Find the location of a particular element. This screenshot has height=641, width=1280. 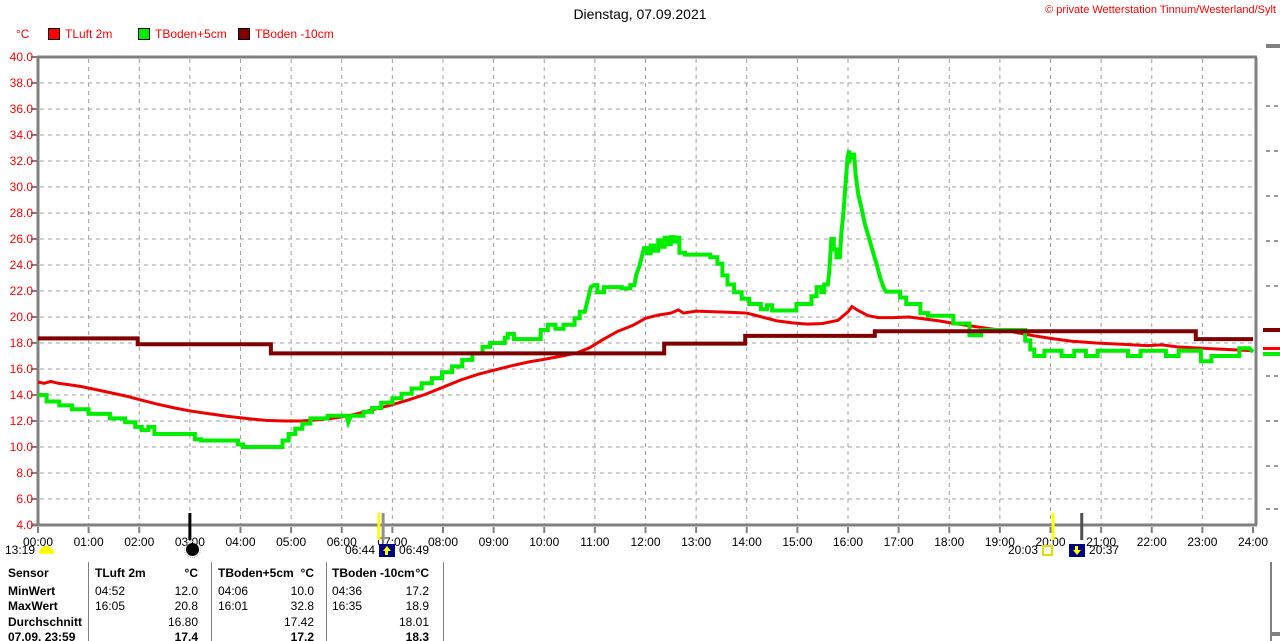

legend-label: TBoden -10cm is located at coordinates (294, 34).